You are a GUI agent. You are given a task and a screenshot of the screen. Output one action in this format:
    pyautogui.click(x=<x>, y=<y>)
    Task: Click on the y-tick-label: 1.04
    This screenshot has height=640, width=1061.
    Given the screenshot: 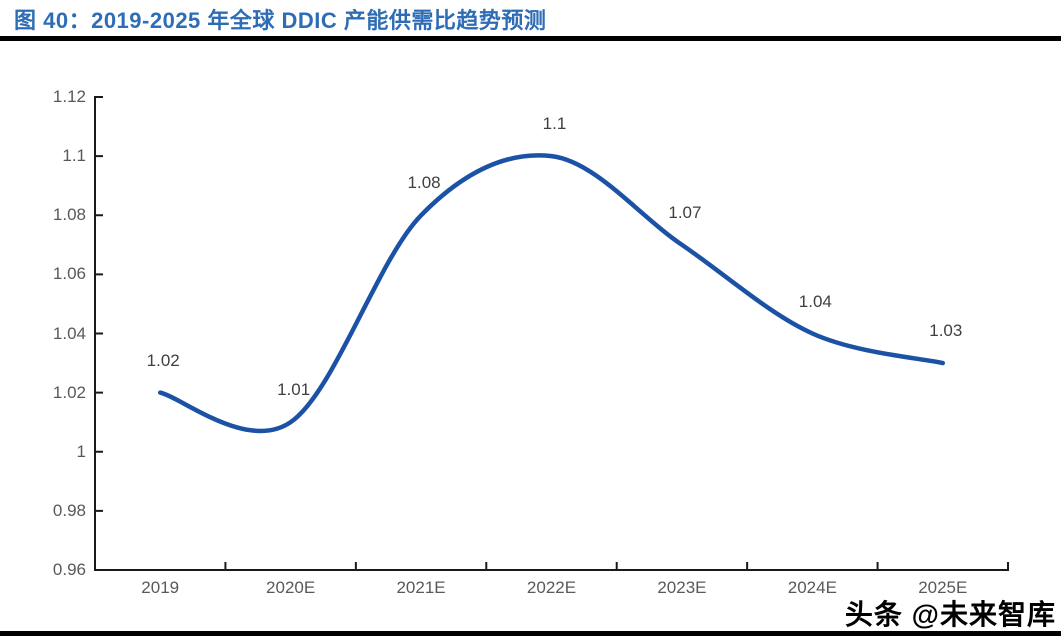 What is the action you would take?
    pyautogui.click(x=69, y=333)
    